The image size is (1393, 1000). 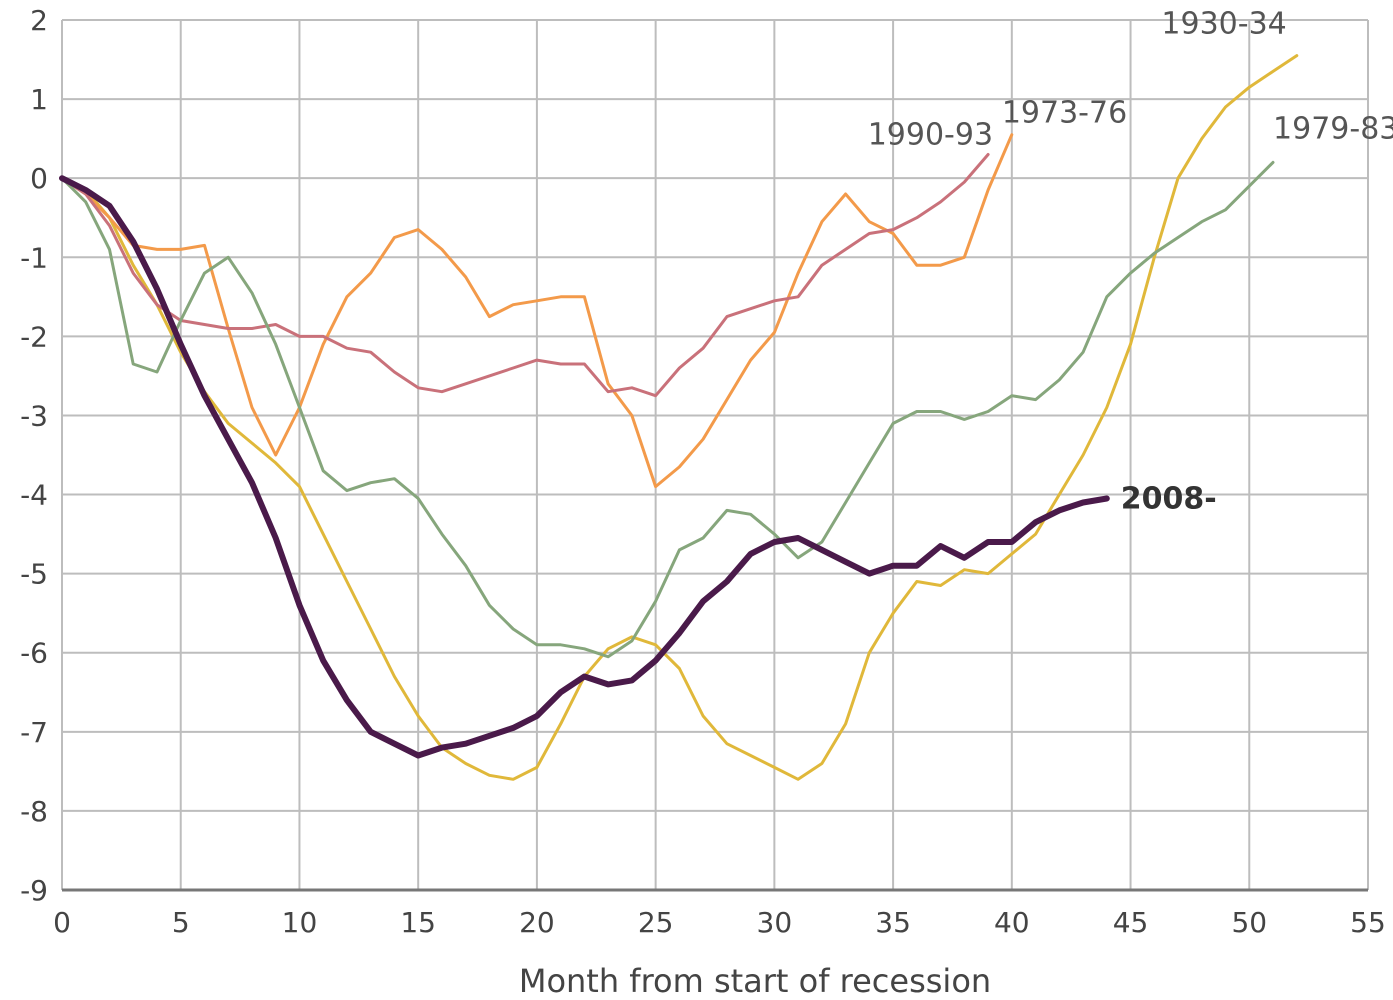 What do you see at coordinates (39, 20) in the screenshot?
I see `y-tick-label-2: 2` at bounding box center [39, 20].